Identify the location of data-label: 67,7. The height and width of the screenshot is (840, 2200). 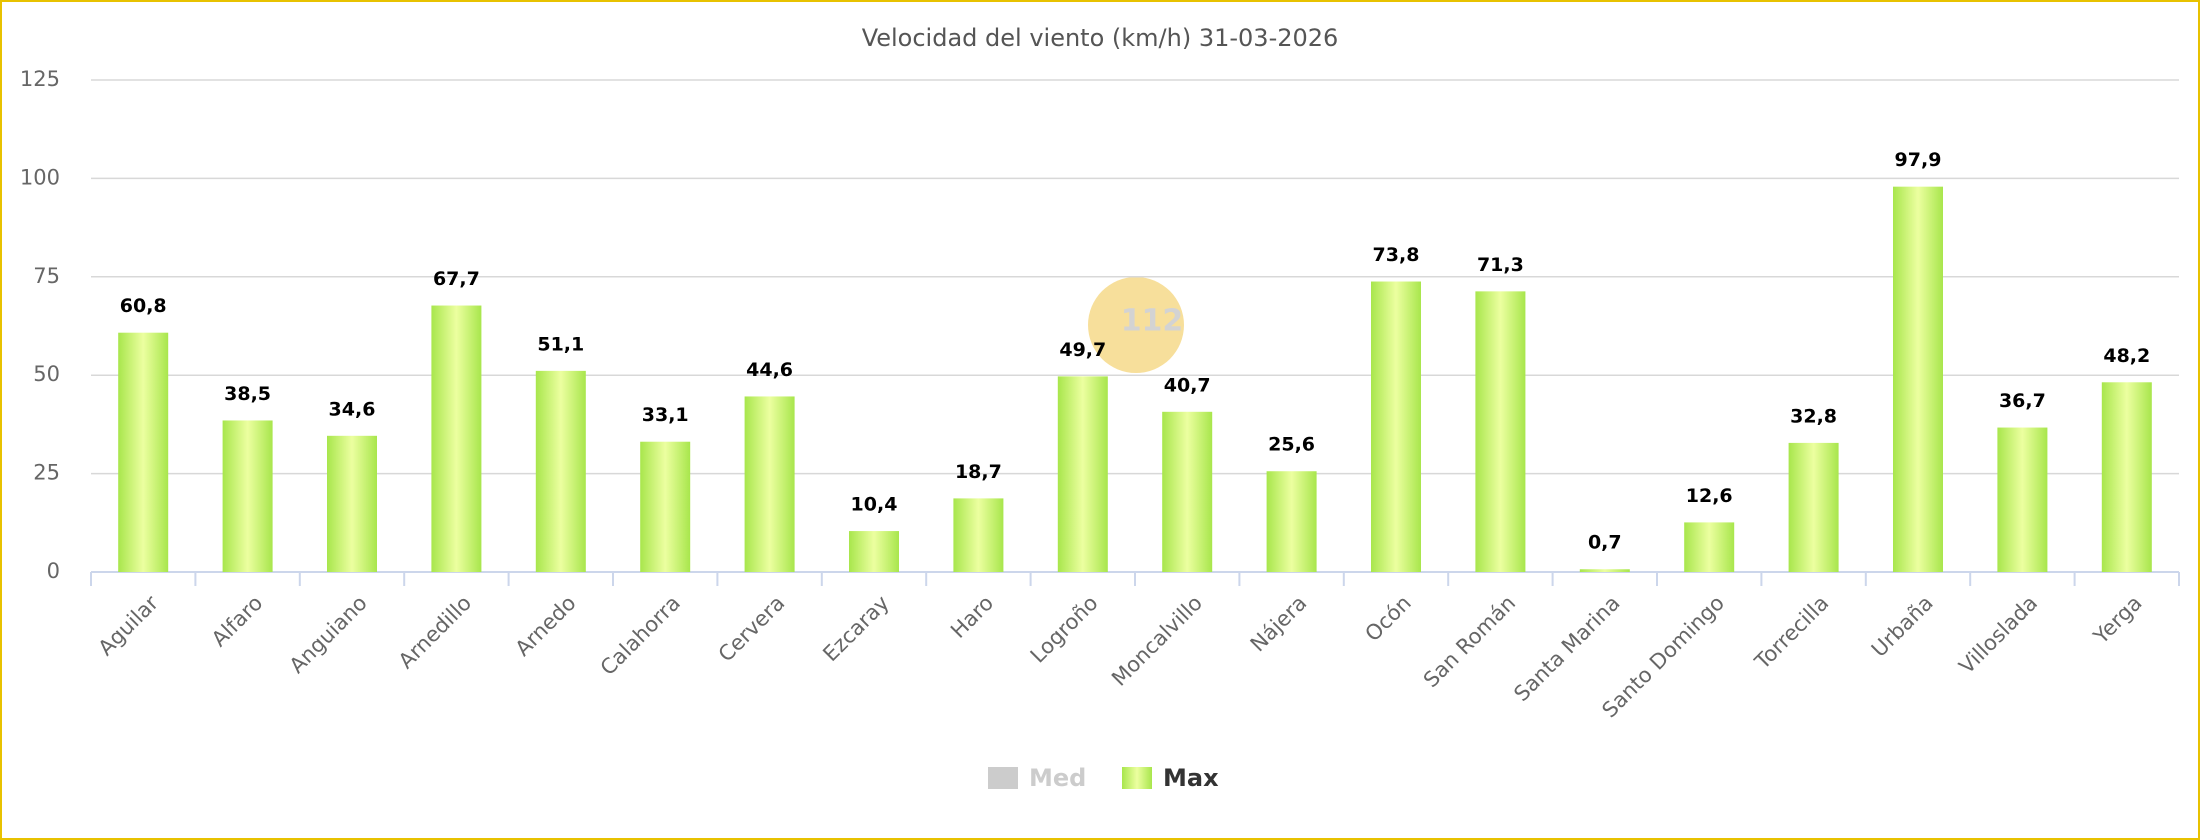
(456, 279).